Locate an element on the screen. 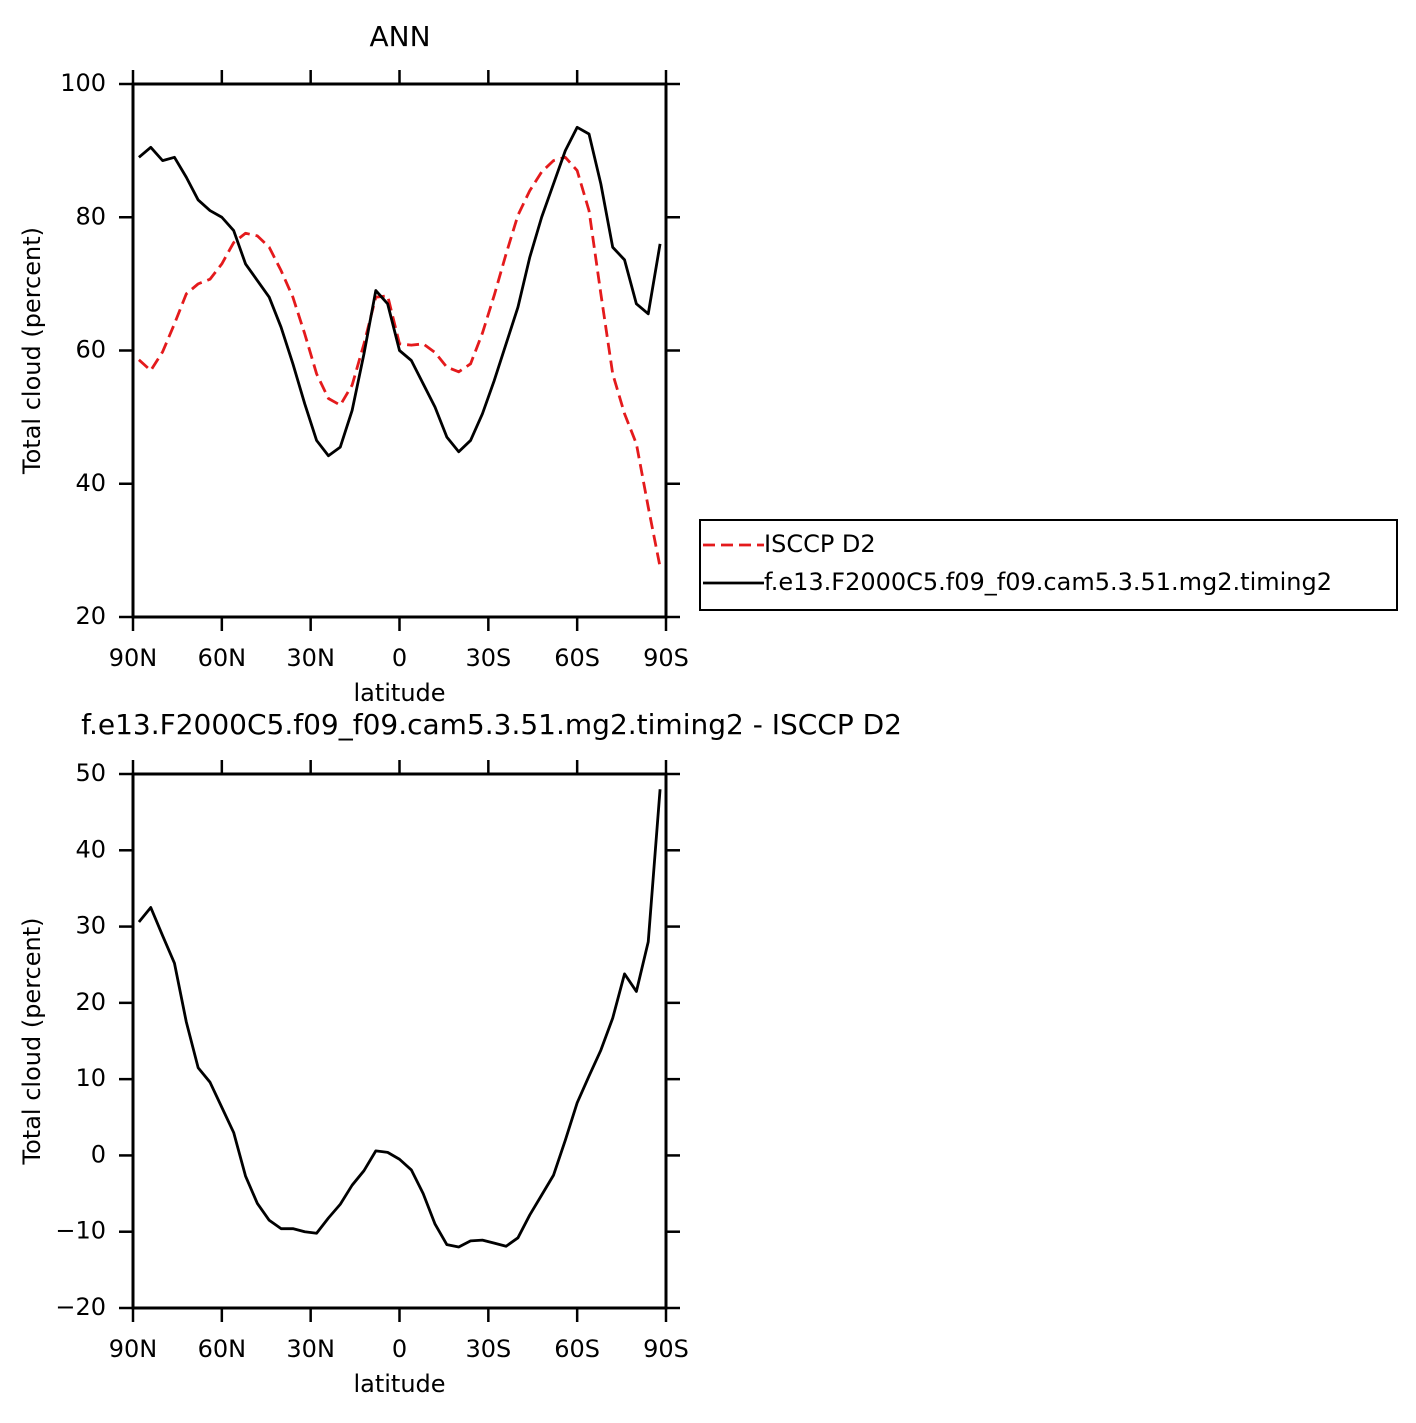  y-tick-label: −20 is located at coordinates (80, 1307).